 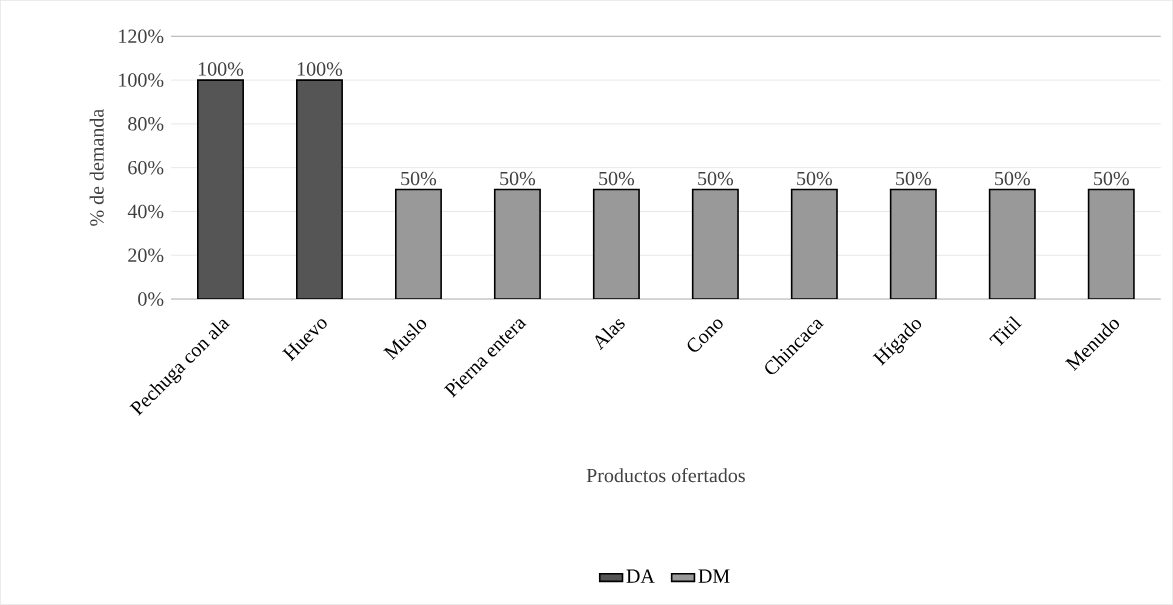 I want to click on y-tick-label: 0%, so click(x=151, y=299).